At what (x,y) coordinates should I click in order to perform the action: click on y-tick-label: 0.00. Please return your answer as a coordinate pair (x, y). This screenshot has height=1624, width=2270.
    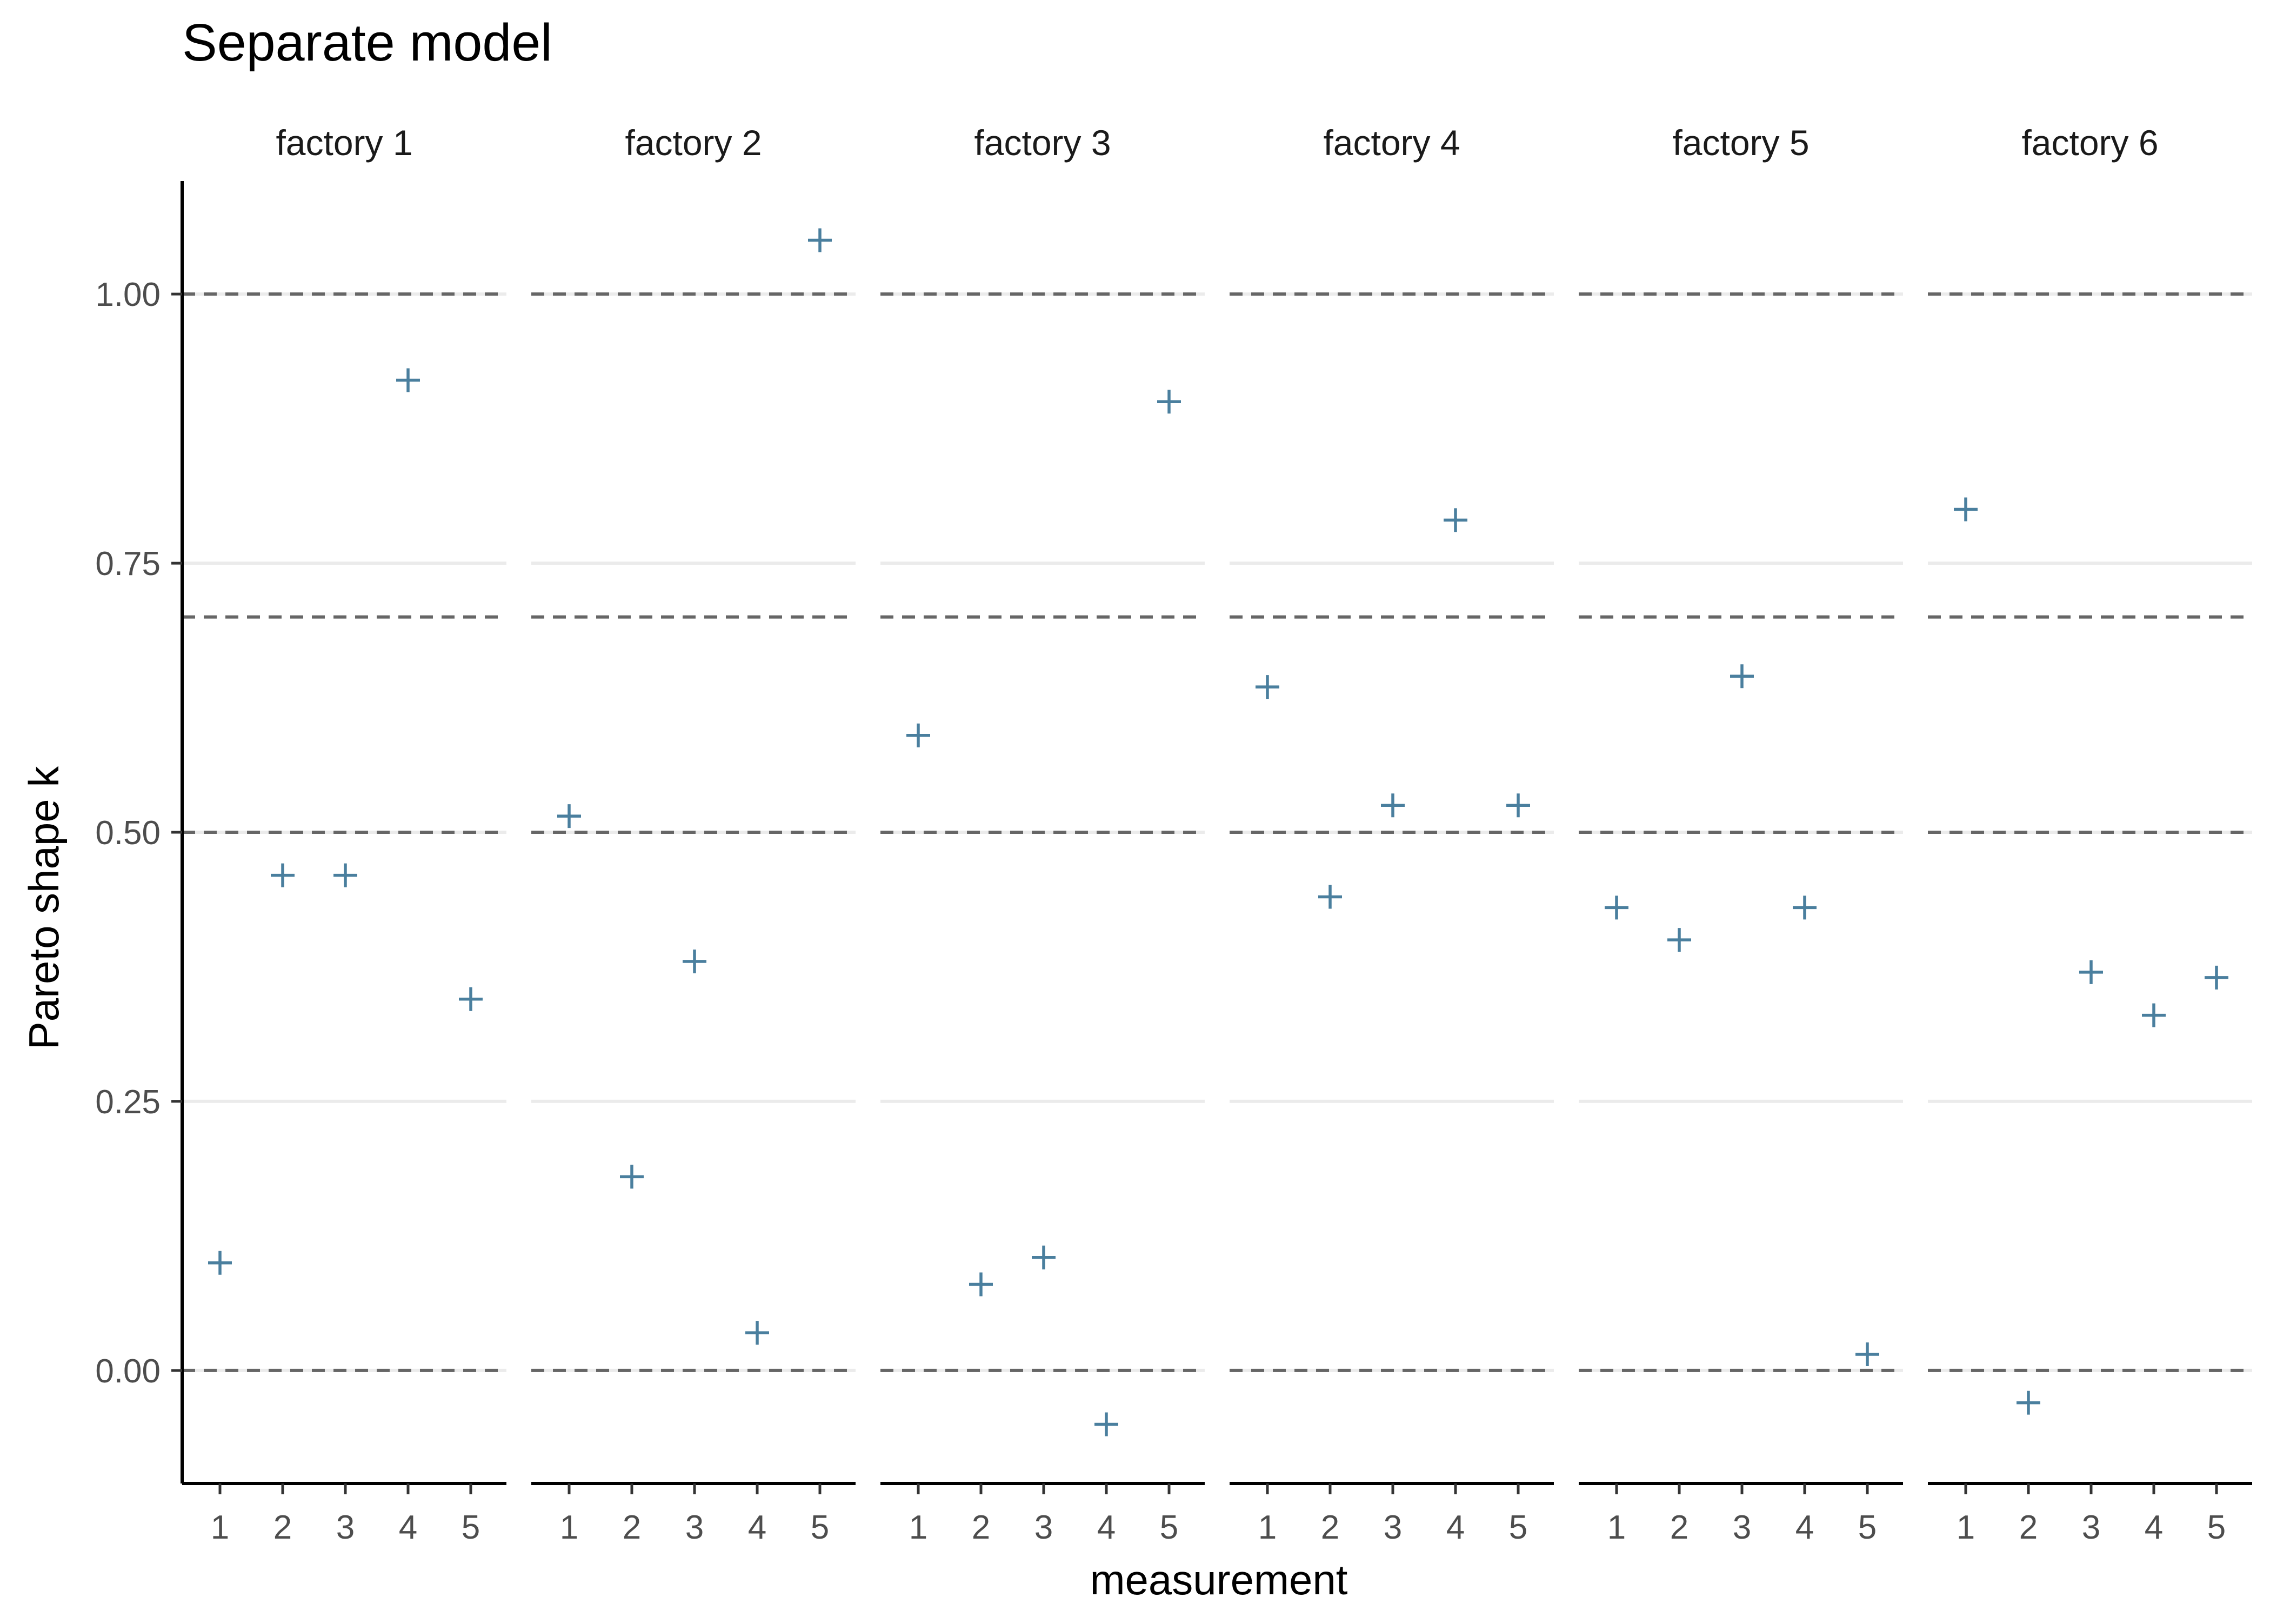
    Looking at the image, I should click on (128, 1371).